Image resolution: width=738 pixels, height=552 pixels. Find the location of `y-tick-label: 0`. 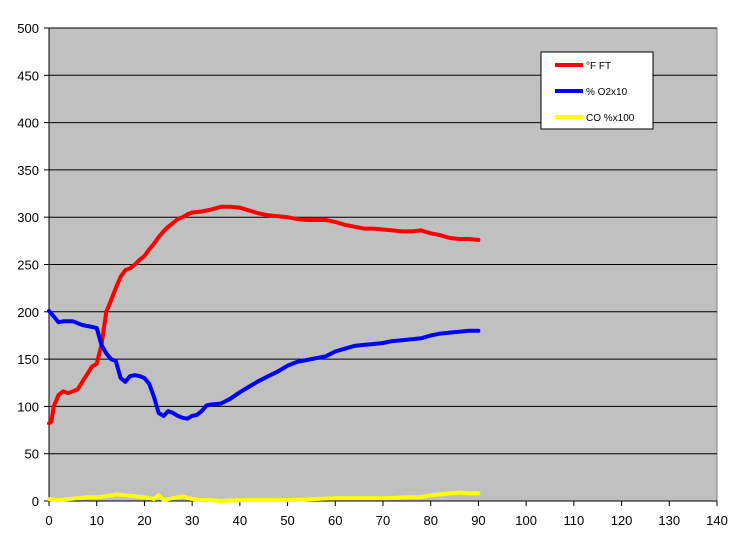

y-tick-label: 0 is located at coordinates (35, 501).